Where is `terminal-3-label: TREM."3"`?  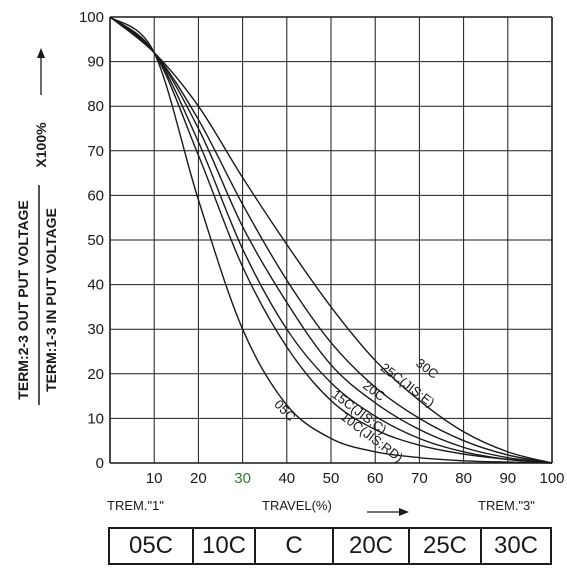 terminal-3-label: TREM."3" is located at coordinates (506, 505).